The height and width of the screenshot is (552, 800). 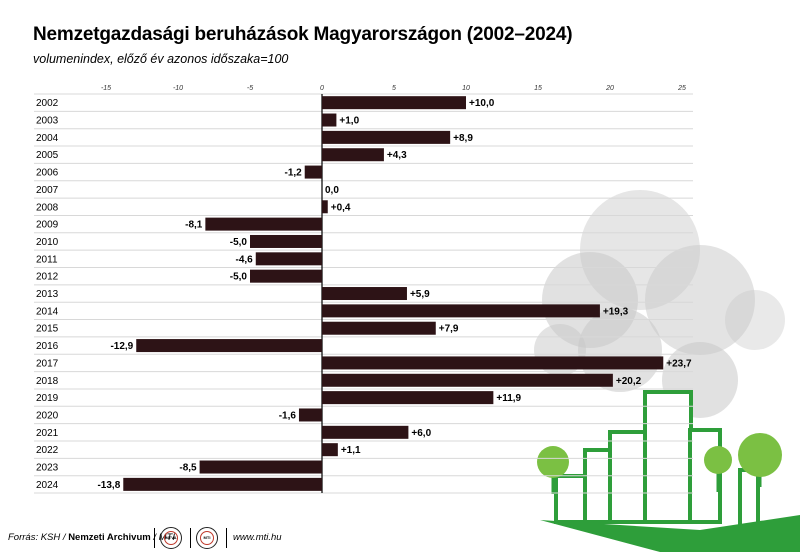 I want to click on category-label: 2013, so click(x=47, y=294).